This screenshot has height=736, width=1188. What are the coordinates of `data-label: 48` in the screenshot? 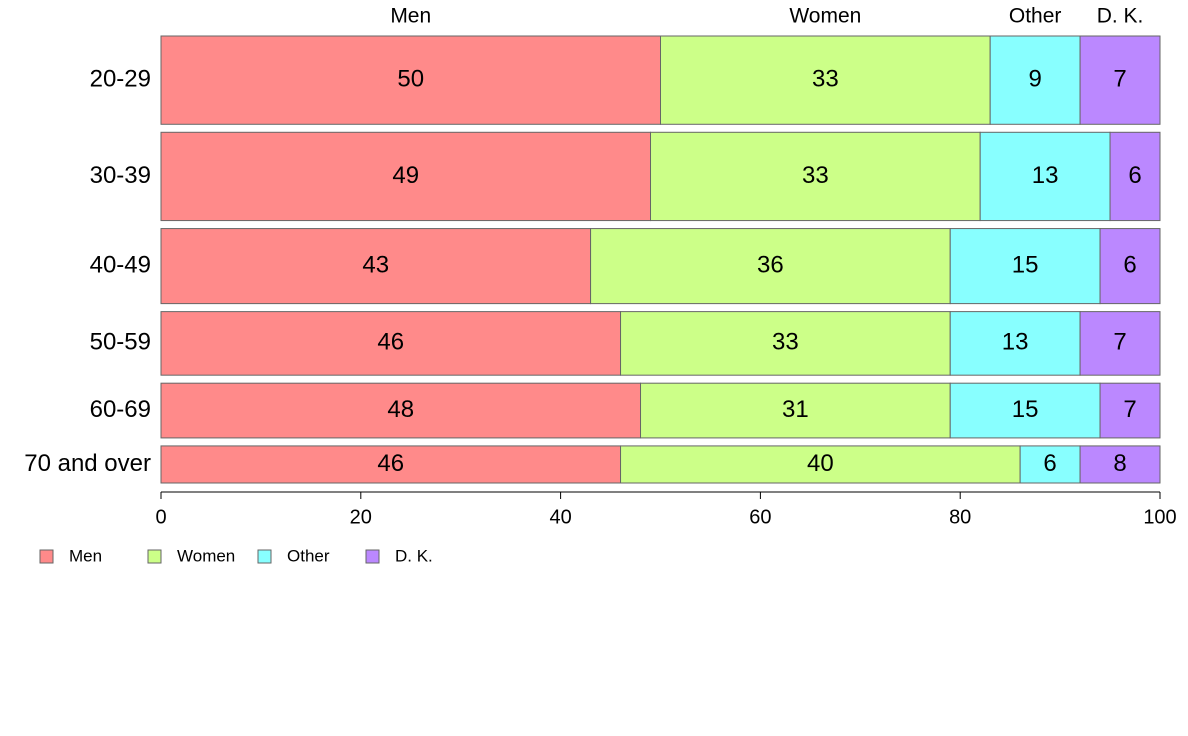 It's located at (400, 409).